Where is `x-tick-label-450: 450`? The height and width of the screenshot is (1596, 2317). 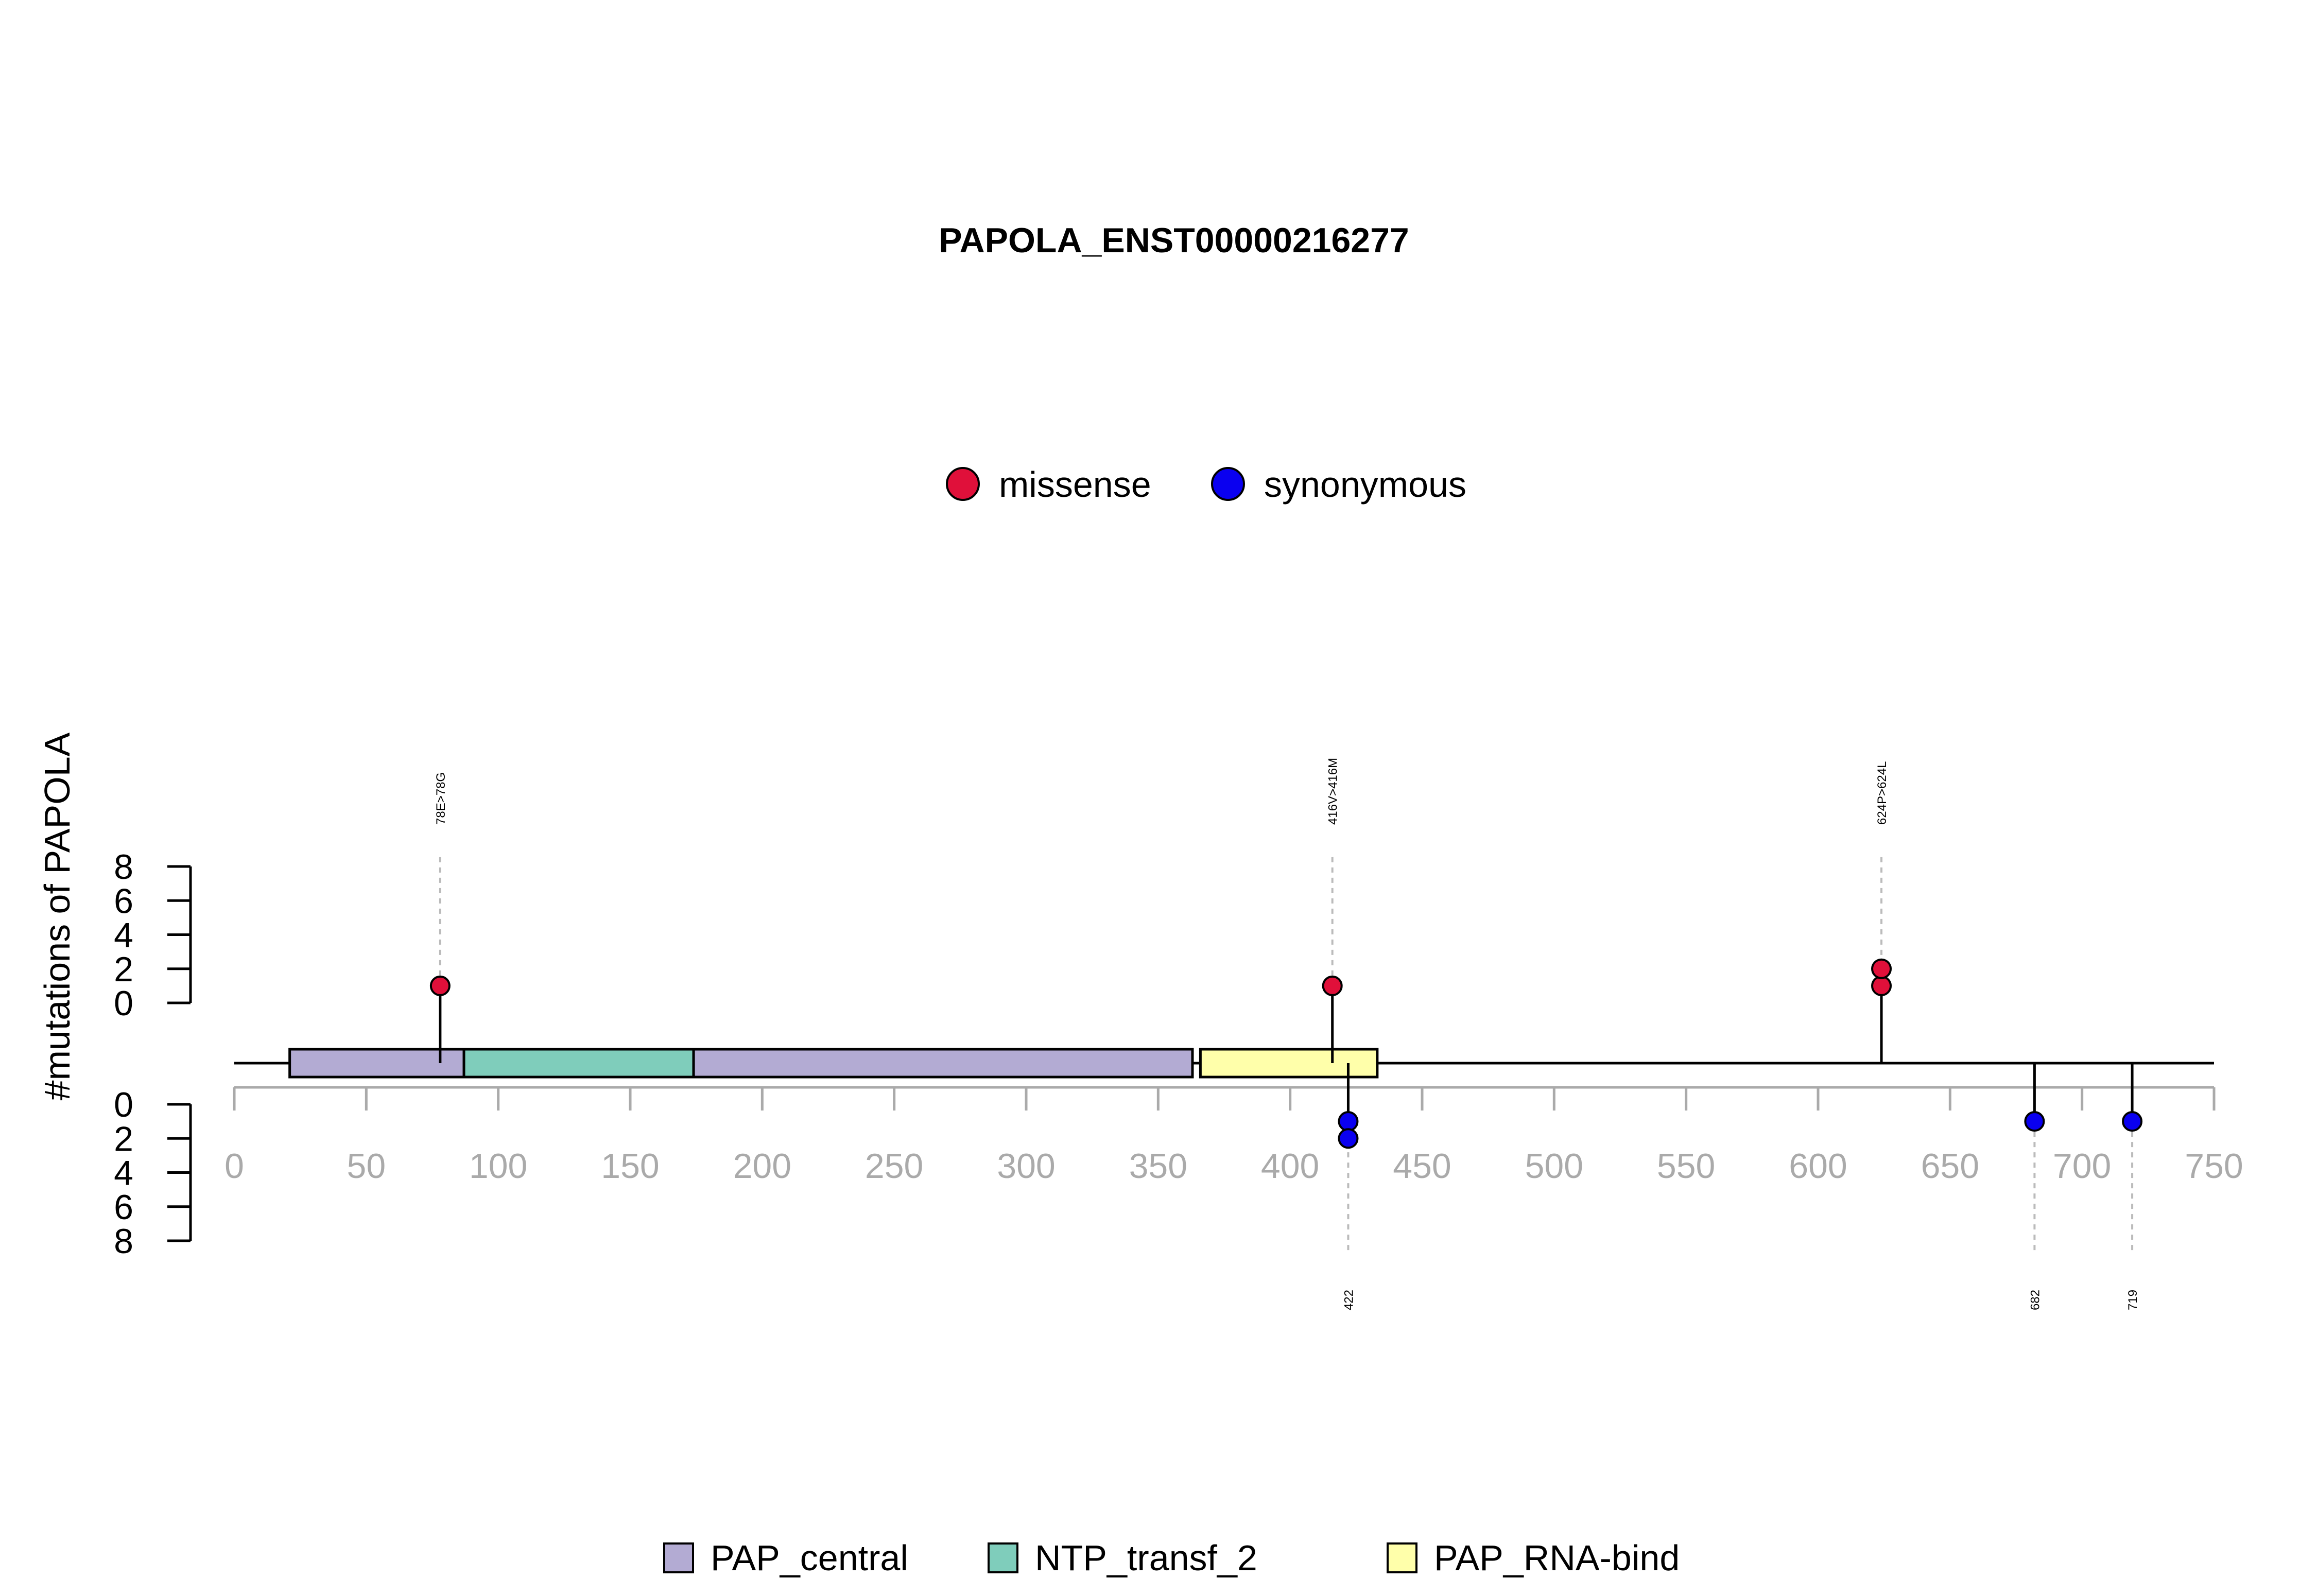
x-tick-label-450: 450 is located at coordinates (1422, 1166).